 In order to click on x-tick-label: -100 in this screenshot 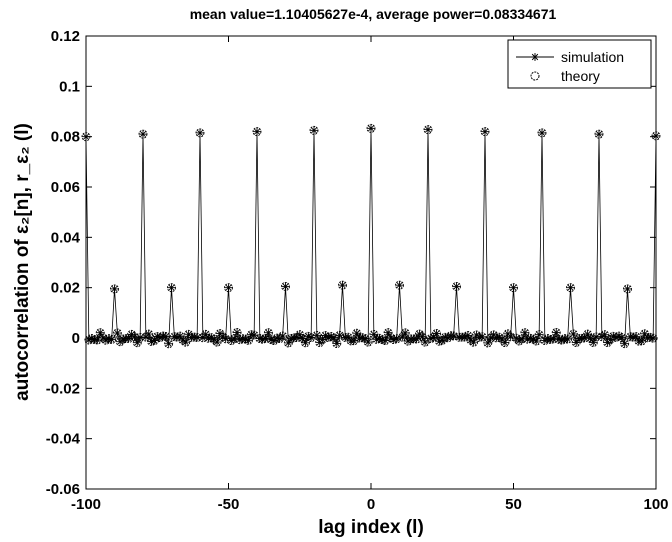, I will do `click(86, 504)`.